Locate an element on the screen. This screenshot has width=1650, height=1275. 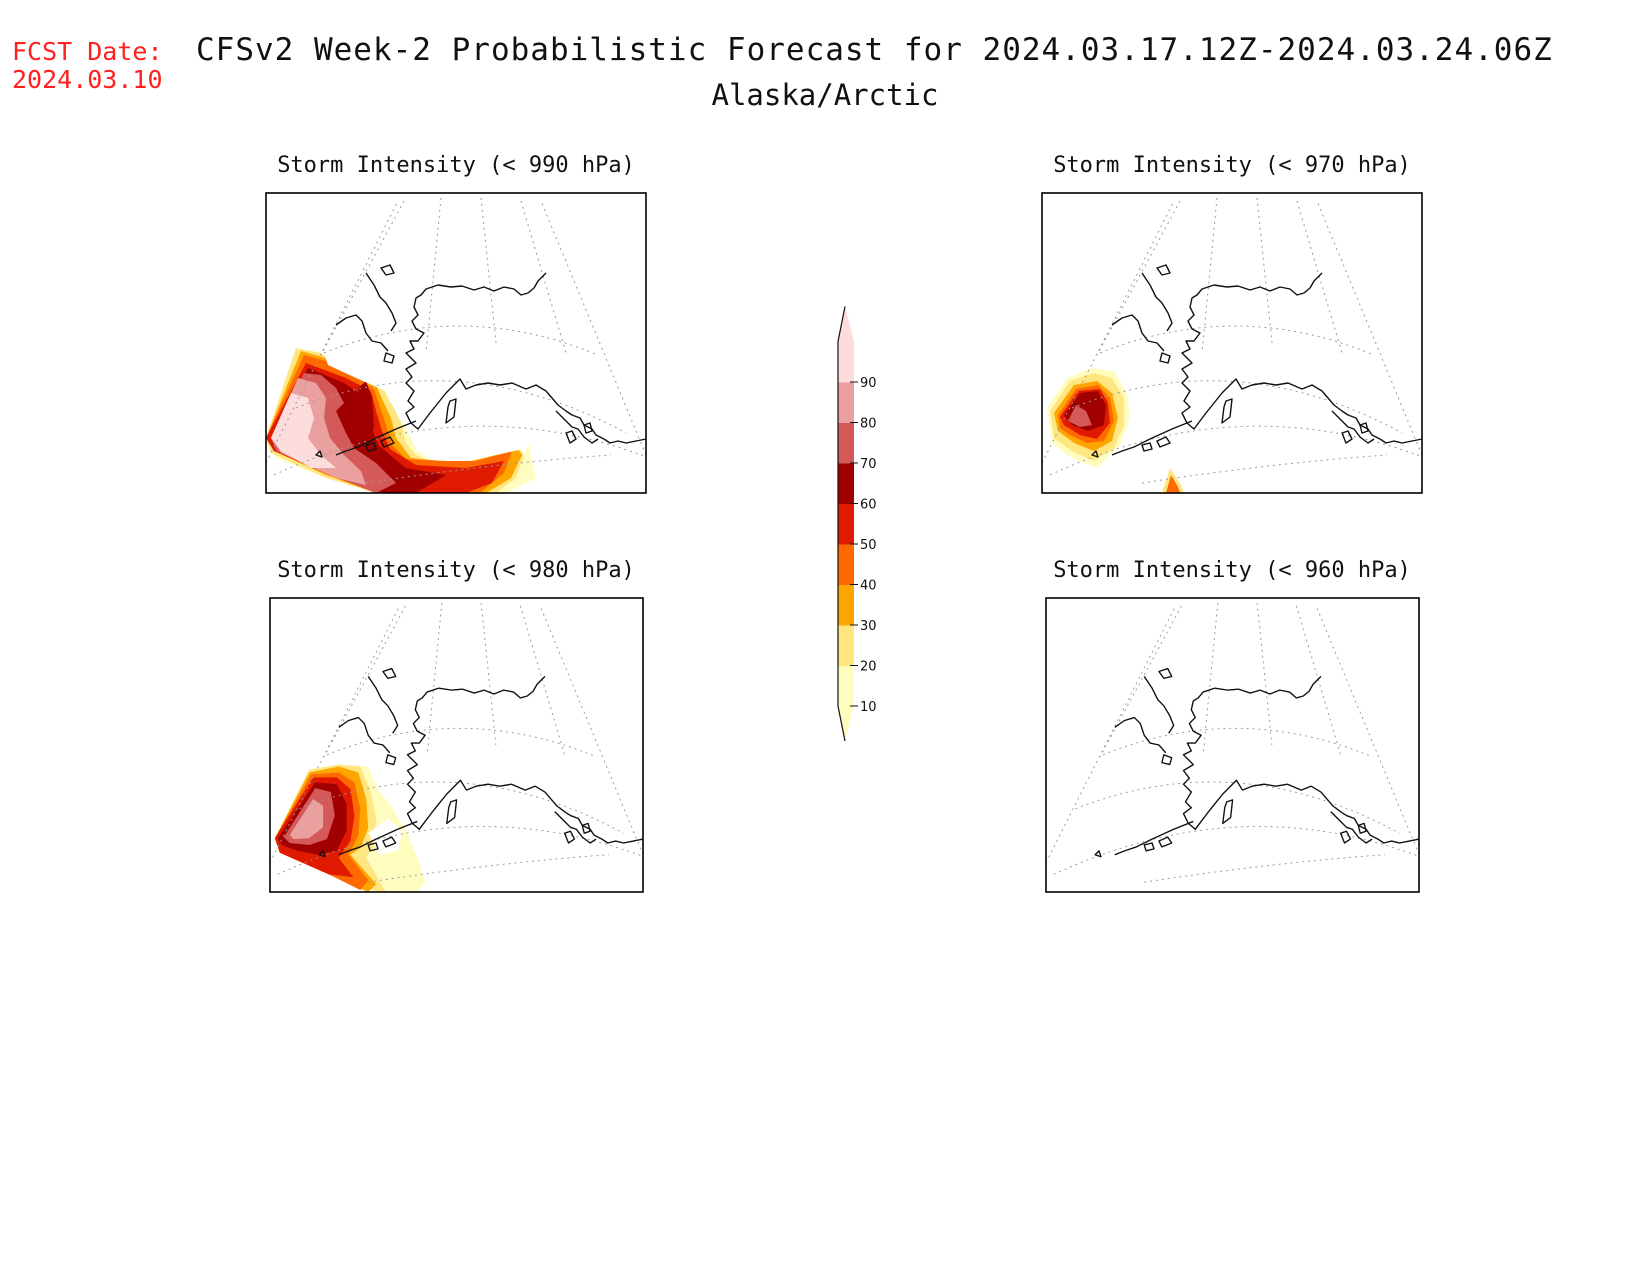
colorbar-outline is located at coordinates (841, 524).